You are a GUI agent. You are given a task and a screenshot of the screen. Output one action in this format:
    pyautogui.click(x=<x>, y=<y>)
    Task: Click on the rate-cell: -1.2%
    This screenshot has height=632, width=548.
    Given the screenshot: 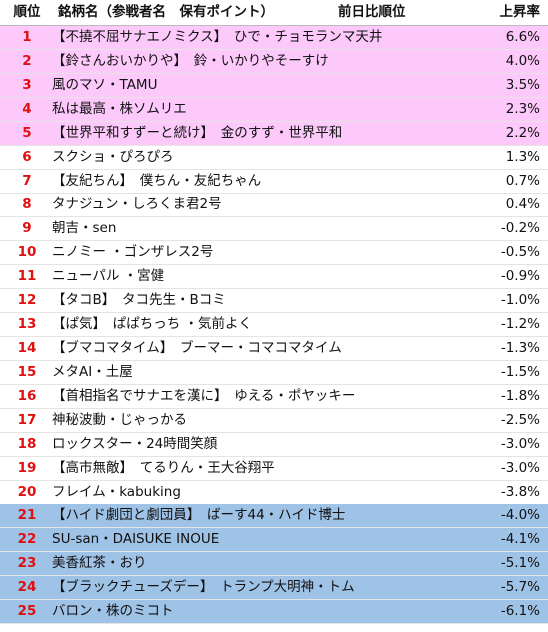 What is the action you would take?
    pyautogui.click(x=520, y=324)
    